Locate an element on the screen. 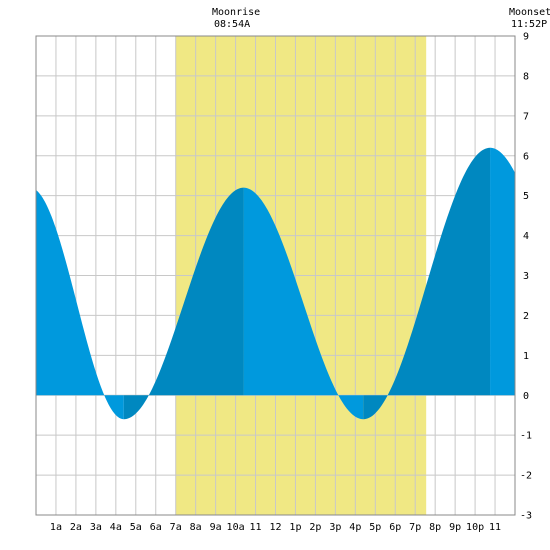 The image size is (550, 550). x-tick-label: 7a is located at coordinates (176, 527).